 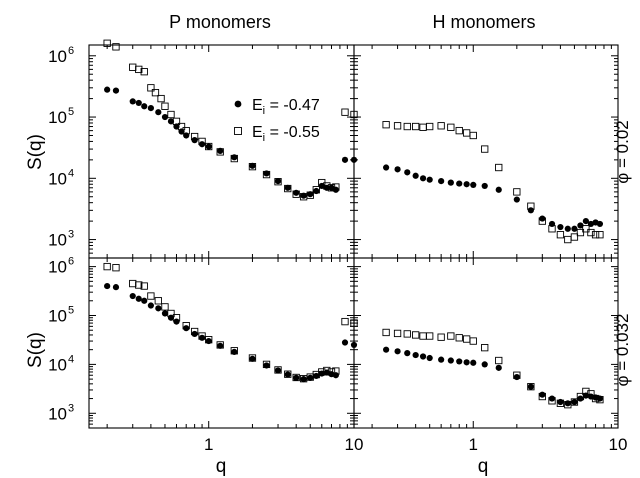 What do you see at coordinates (71, 235) in the screenshot?
I see `y-tick-label-exponent: 3` at bounding box center [71, 235].